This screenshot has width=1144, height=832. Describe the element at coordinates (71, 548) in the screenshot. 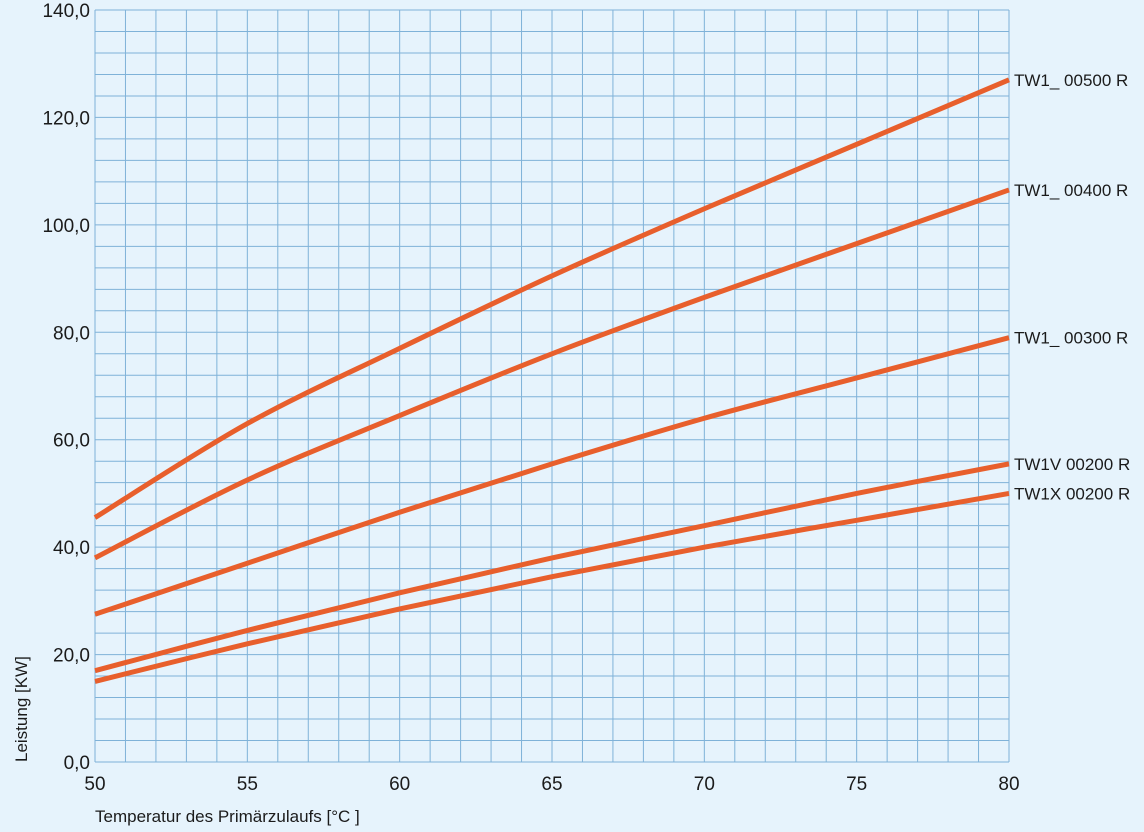

I see `y-tick-label: 40,0` at that location.